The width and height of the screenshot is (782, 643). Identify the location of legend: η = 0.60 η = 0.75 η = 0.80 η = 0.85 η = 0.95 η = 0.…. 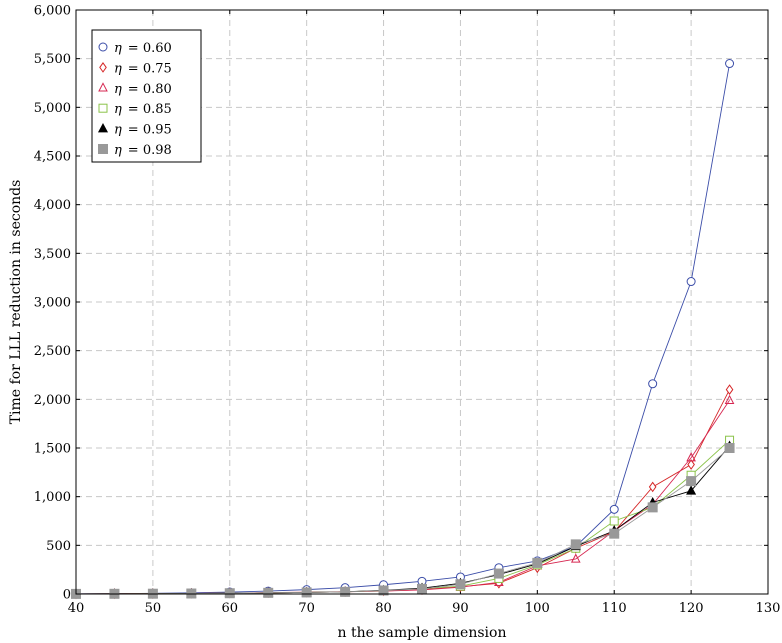
(146, 96).